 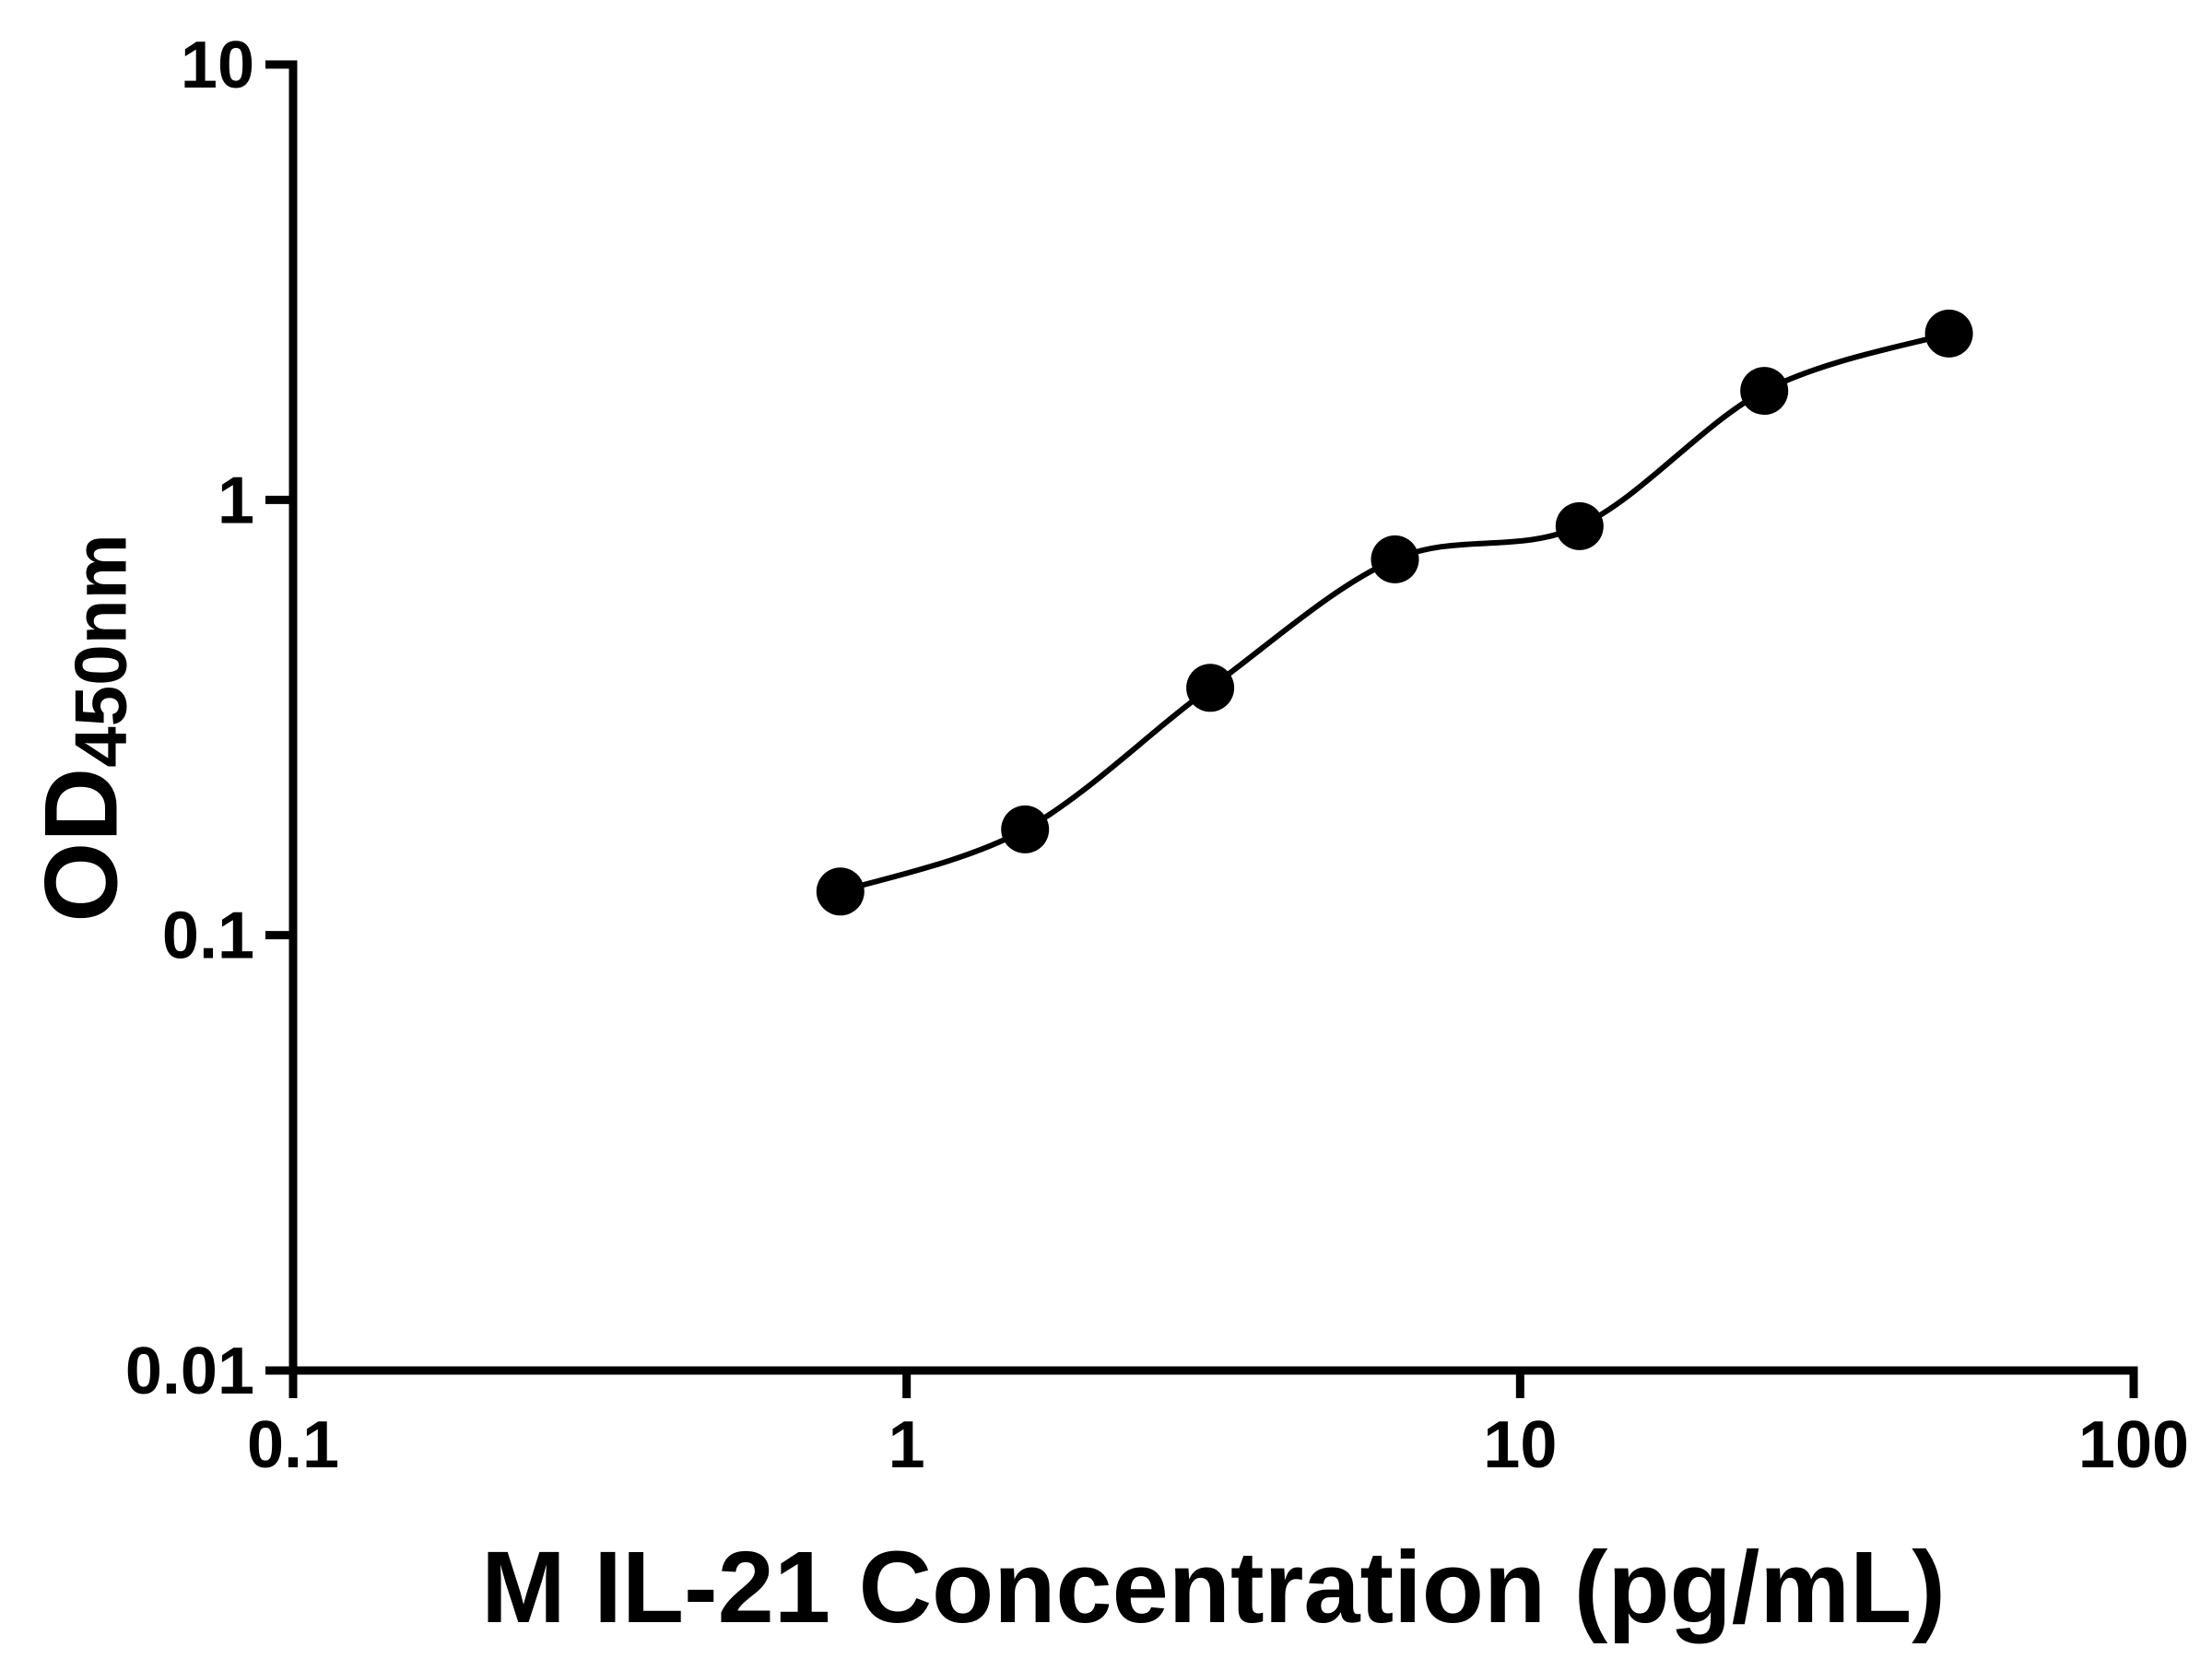 I want to click on y-tick-label: 1, so click(x=236, y=500).